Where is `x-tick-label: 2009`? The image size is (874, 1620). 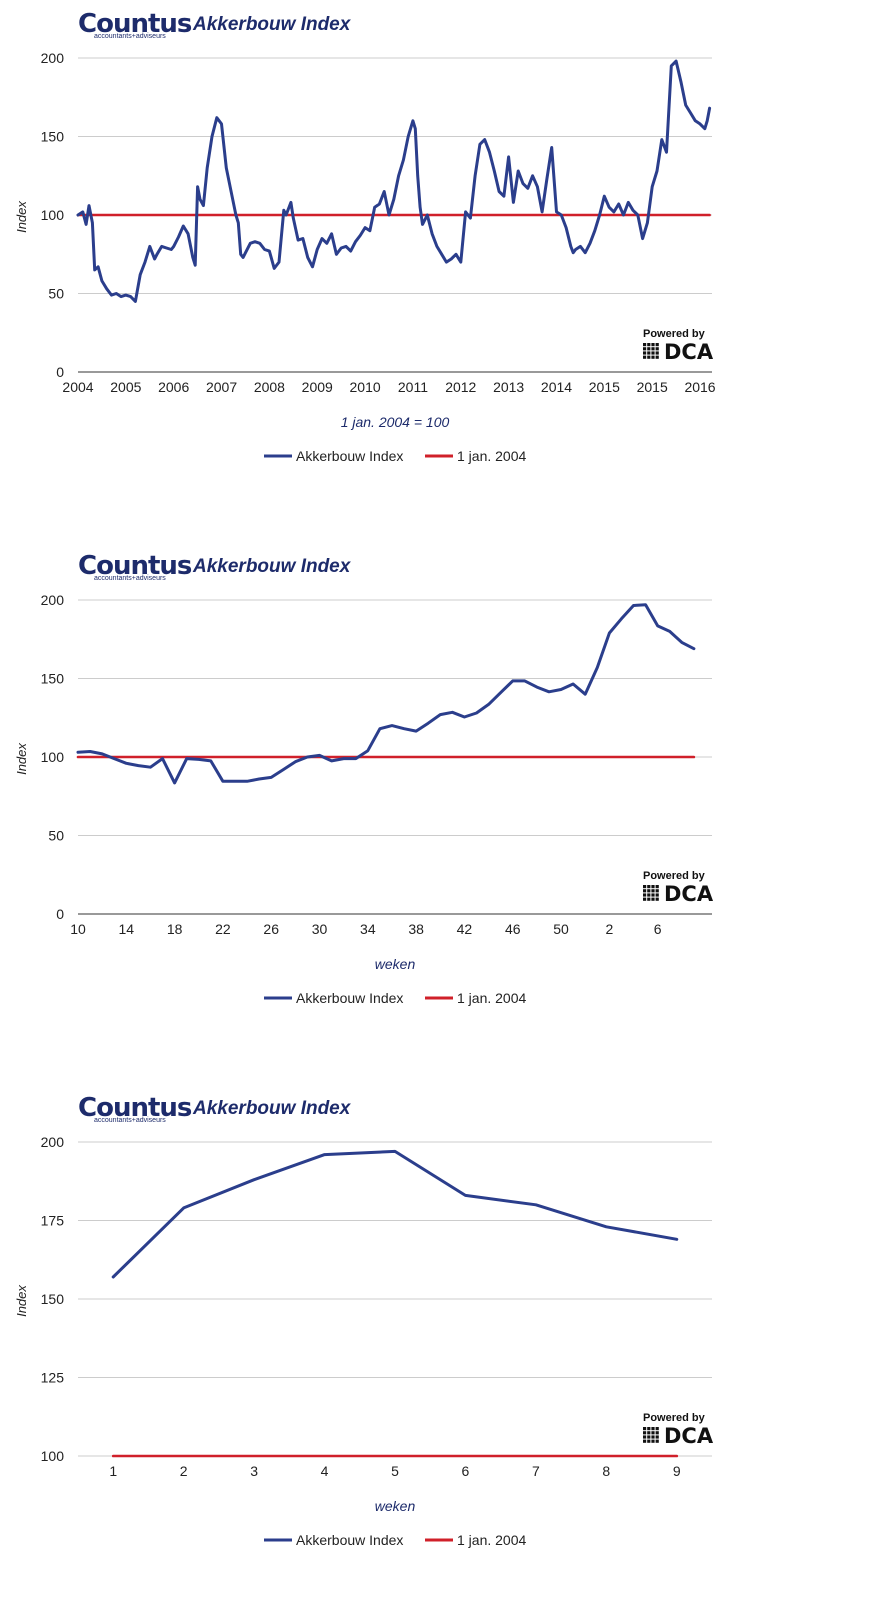 x-tick-label: 2009 is located at coordinates (317, 387).